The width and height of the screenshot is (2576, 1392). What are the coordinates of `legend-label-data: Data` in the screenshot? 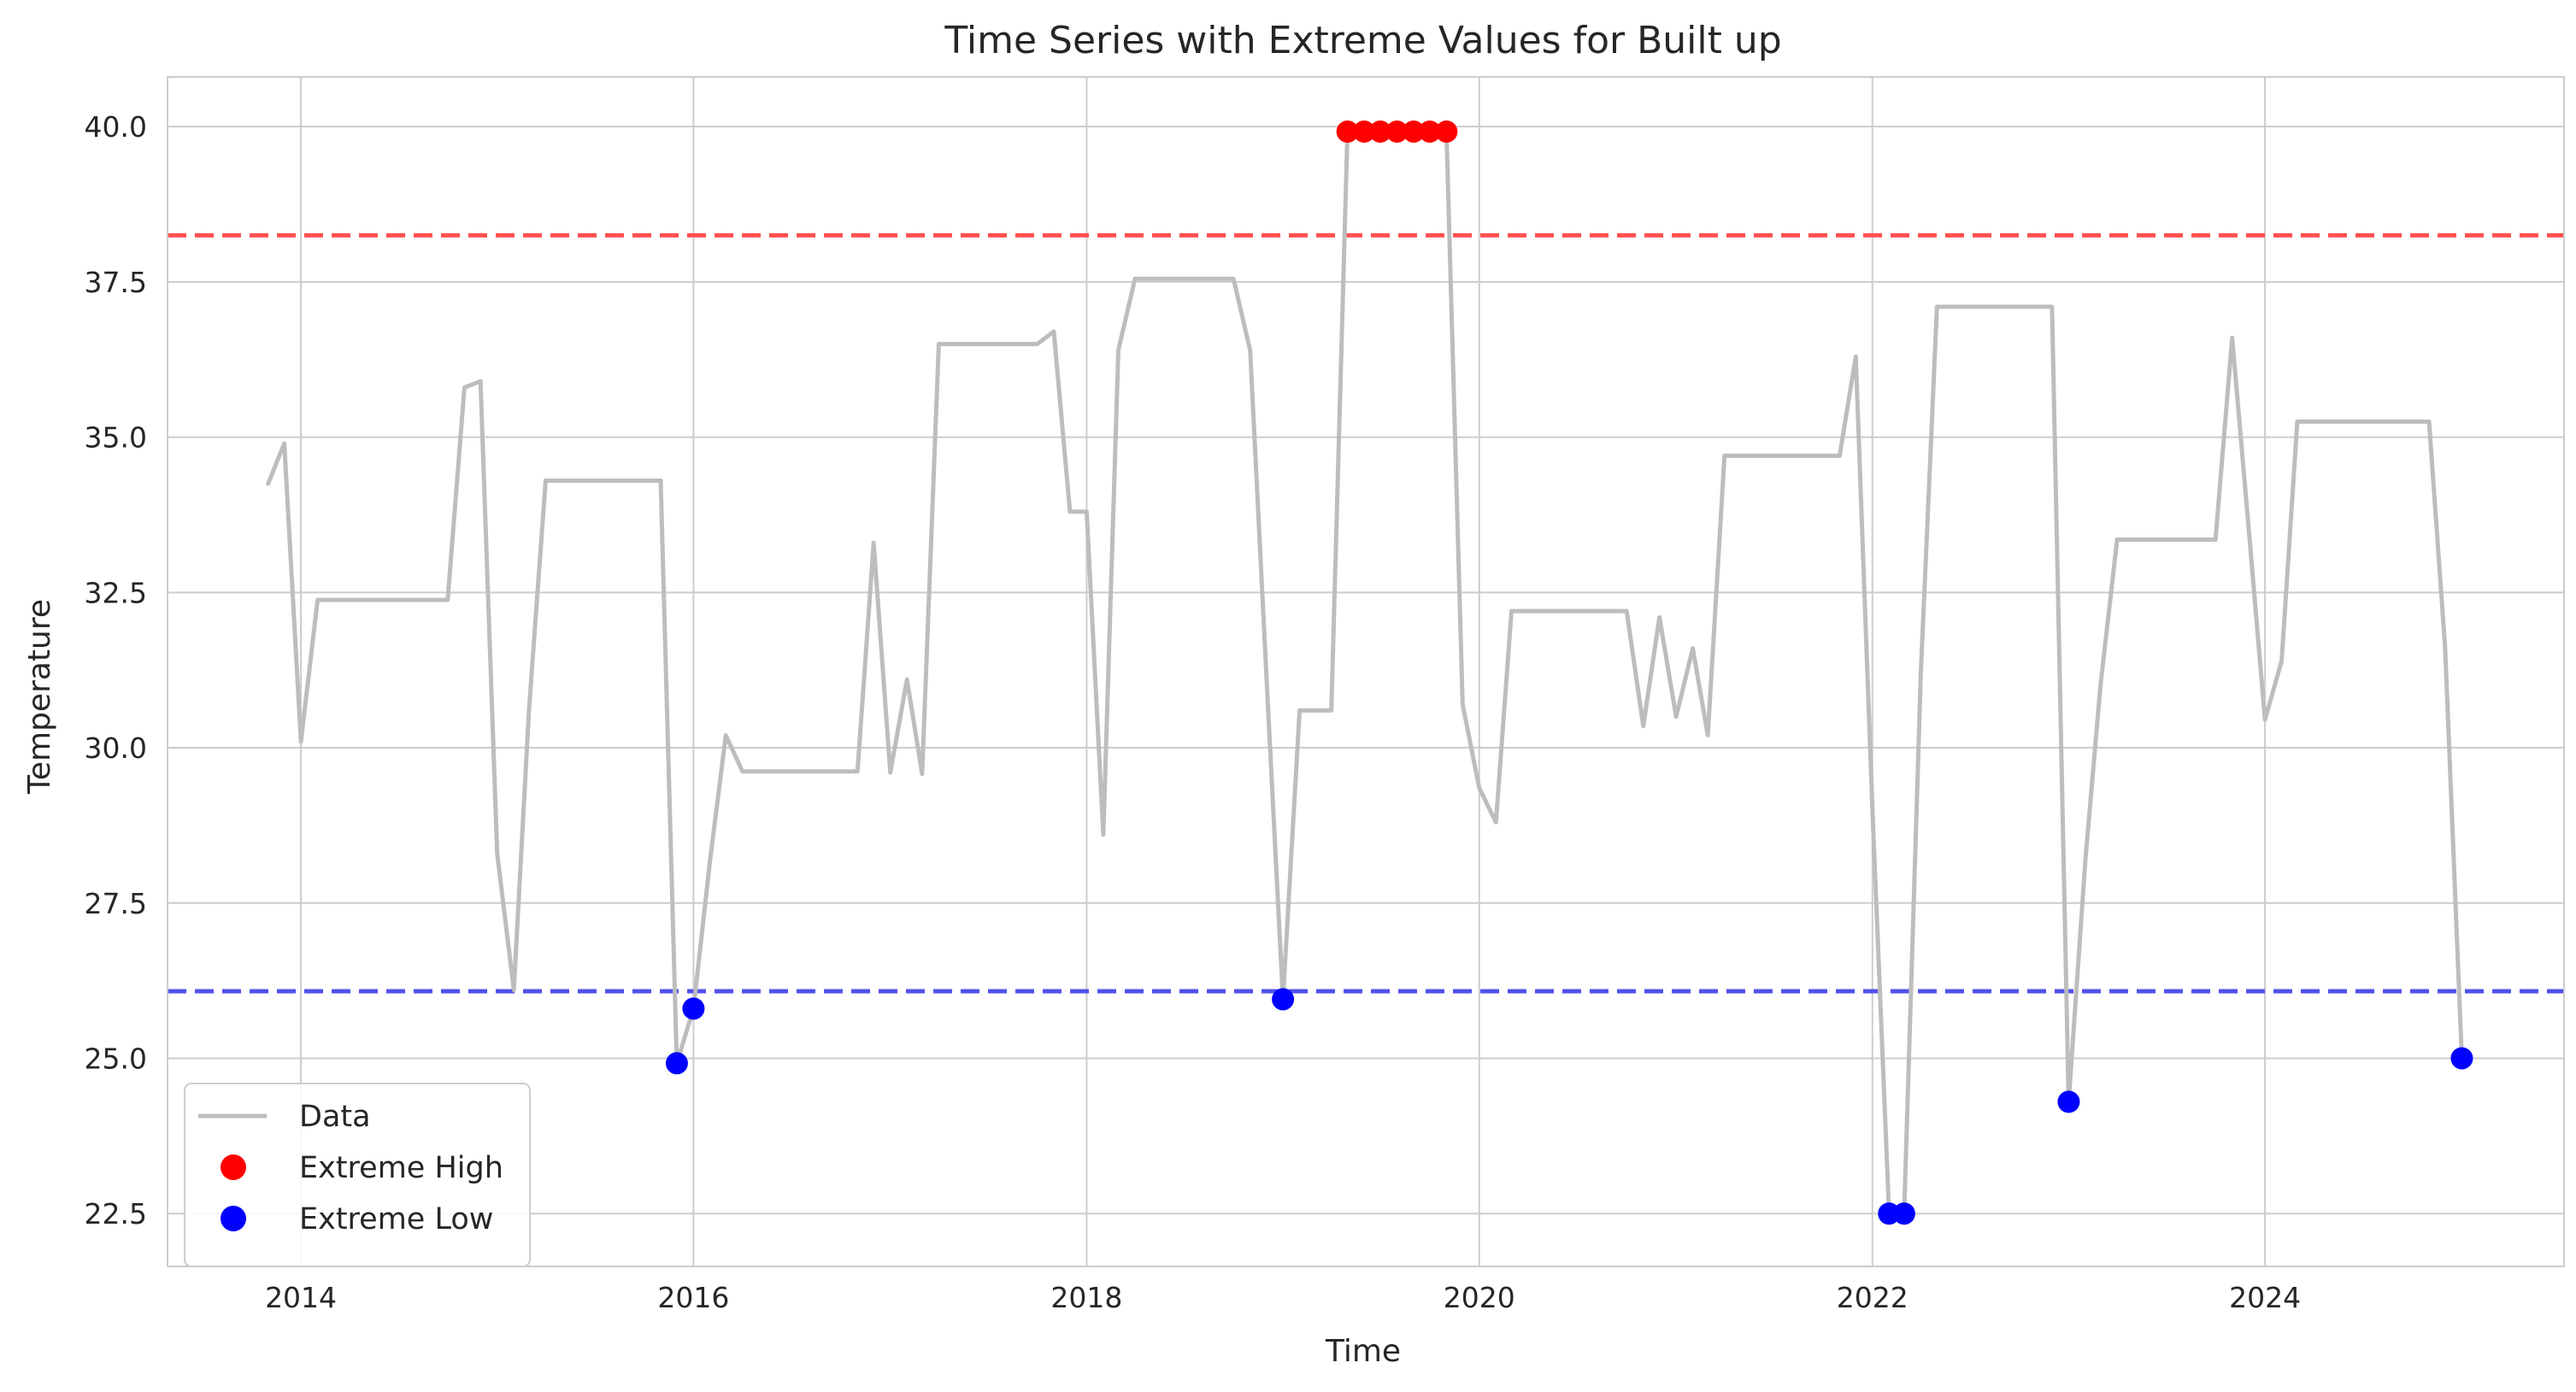 It's located at (335, 1117).